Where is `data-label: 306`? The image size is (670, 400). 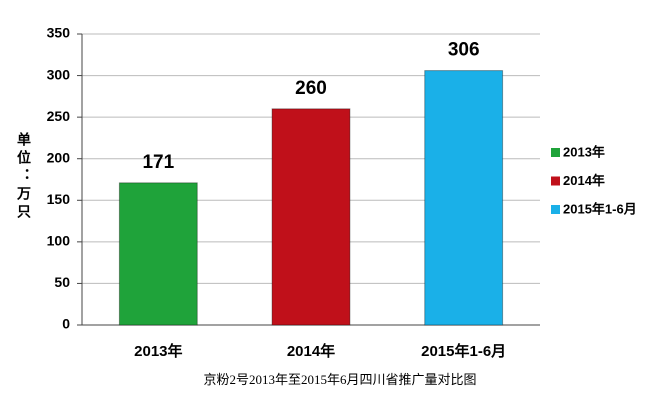 data-label: 306 is located at coordinates (464, 50).